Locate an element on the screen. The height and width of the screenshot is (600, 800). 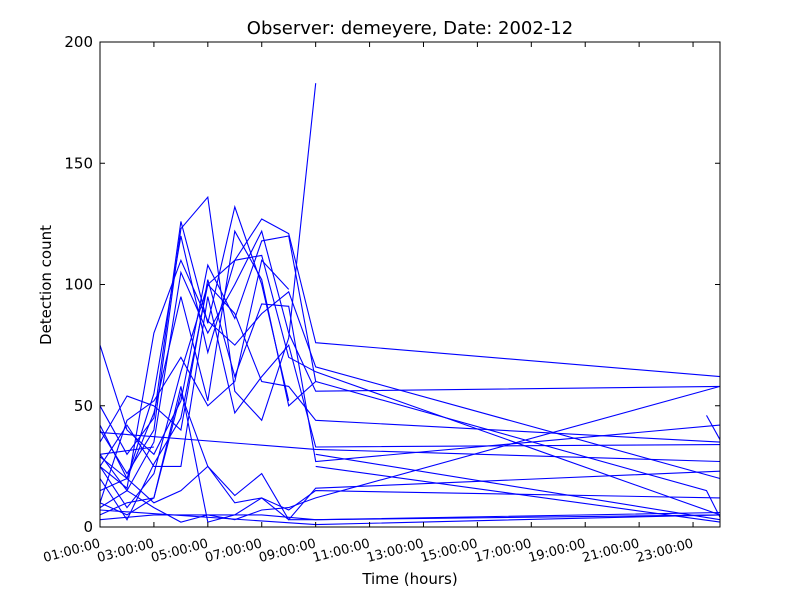
x-tick-label: 23:00:00 is located at coordinates (665, 551).